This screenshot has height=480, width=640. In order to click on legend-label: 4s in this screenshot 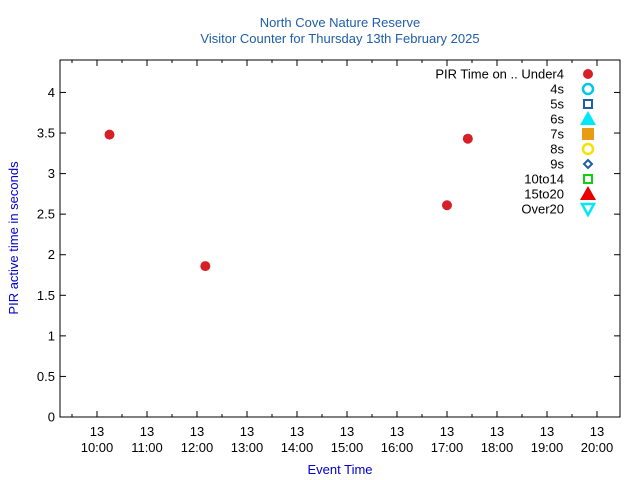, I will do `click(557, 89)`.